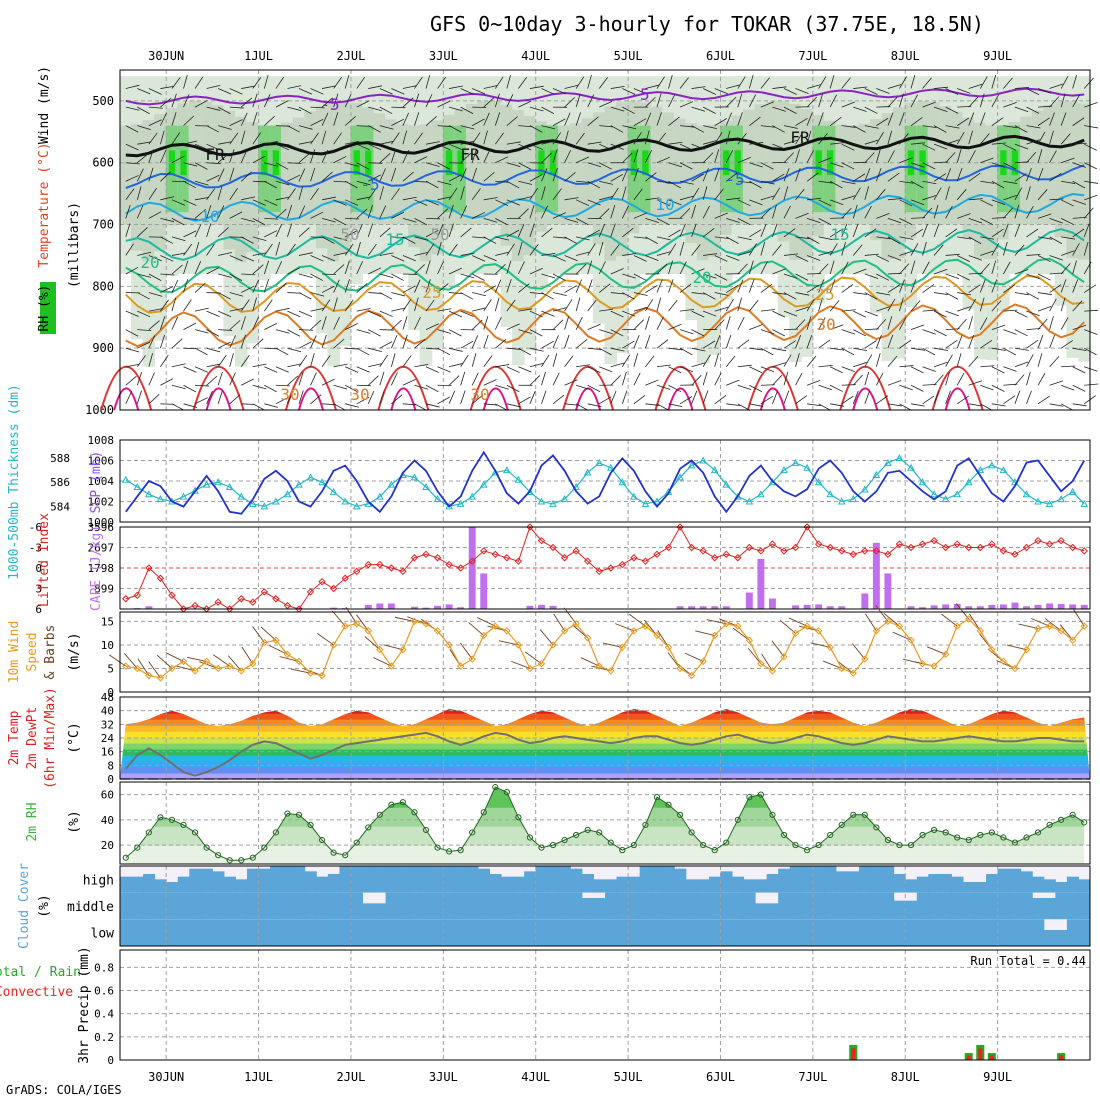  Describe the element at coordinates (101, 481) in the screenshot. I see `slp-tick: 1004` at that location.